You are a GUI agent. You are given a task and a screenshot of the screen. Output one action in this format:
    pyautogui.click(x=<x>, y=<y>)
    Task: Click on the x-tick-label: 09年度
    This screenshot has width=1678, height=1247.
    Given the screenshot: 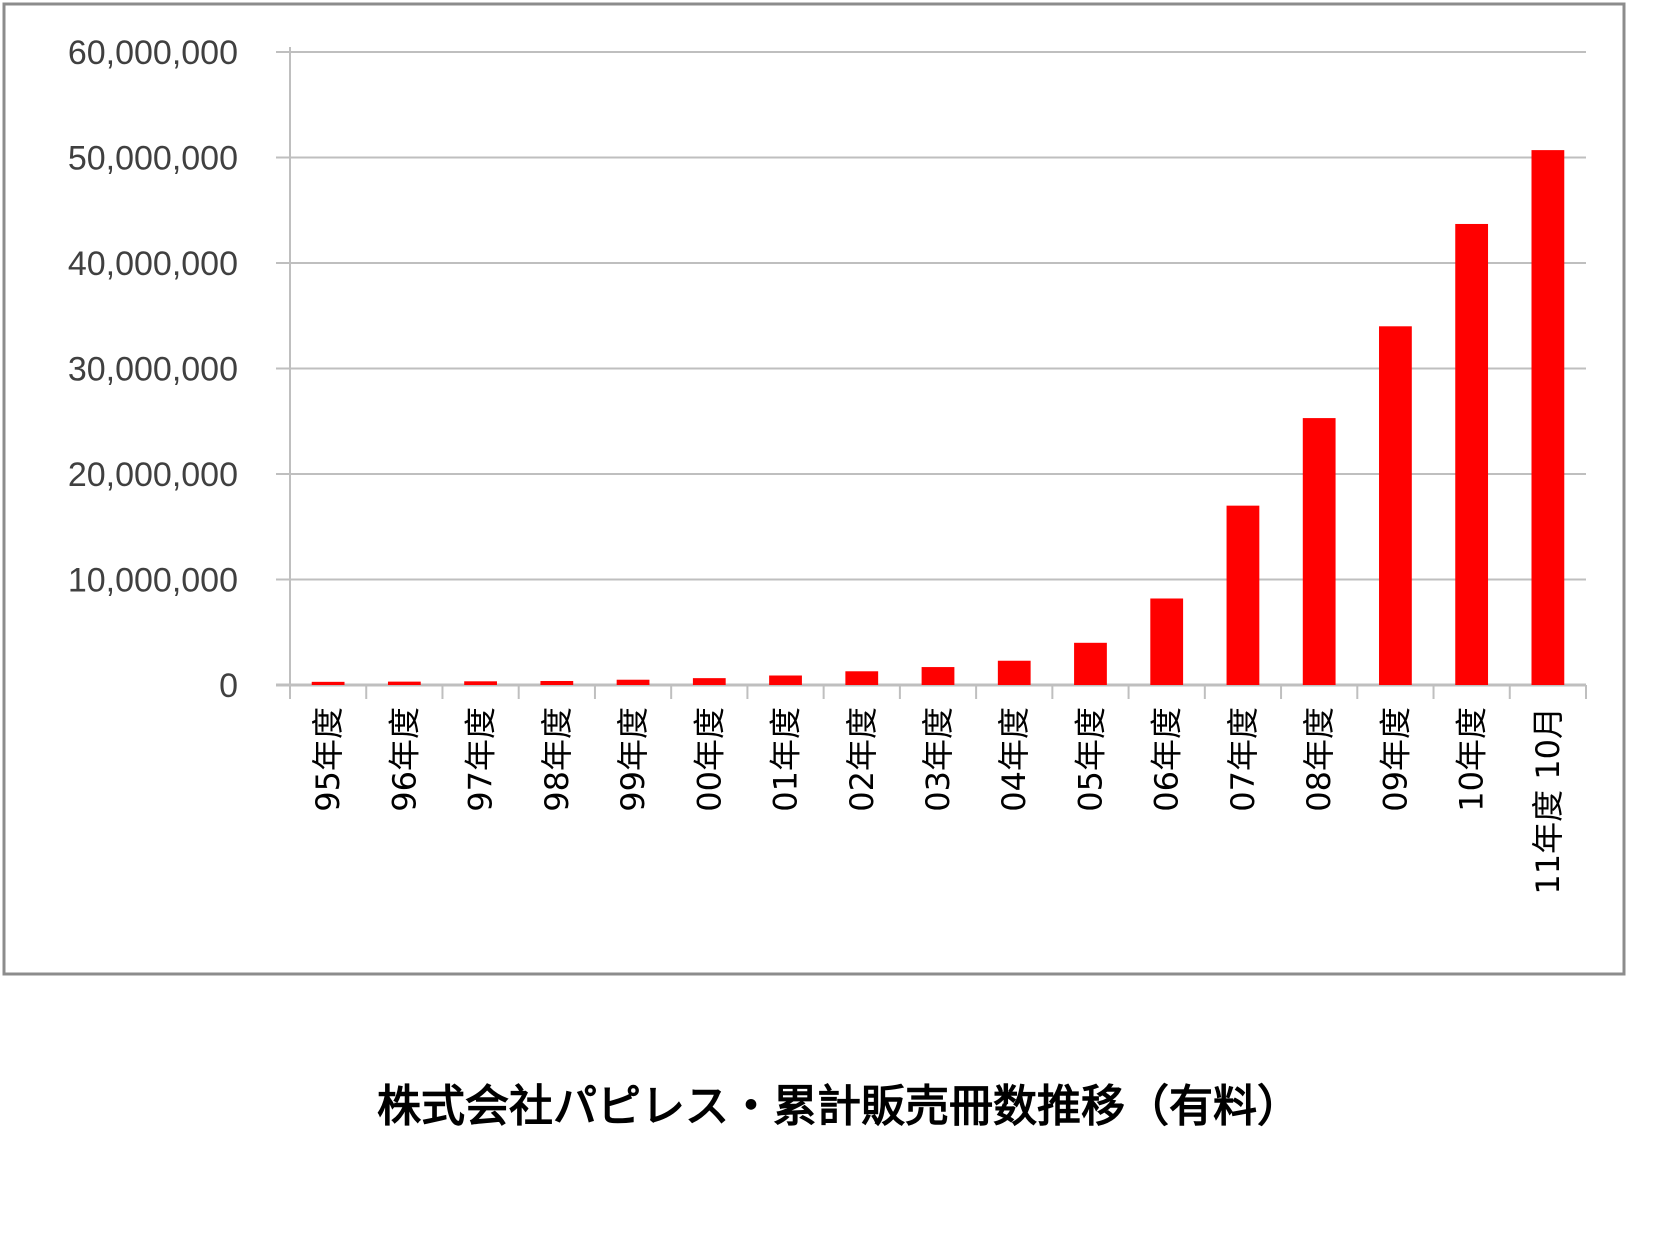 What is the action you would take?
    pyautogui.click(x=1395, y=759)
    